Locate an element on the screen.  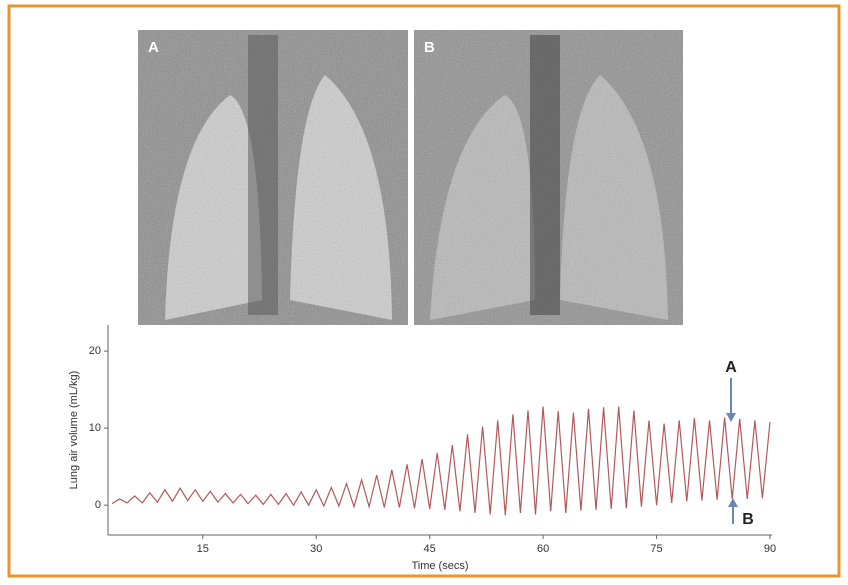
image-label: A is located at coordinates (153, 47).